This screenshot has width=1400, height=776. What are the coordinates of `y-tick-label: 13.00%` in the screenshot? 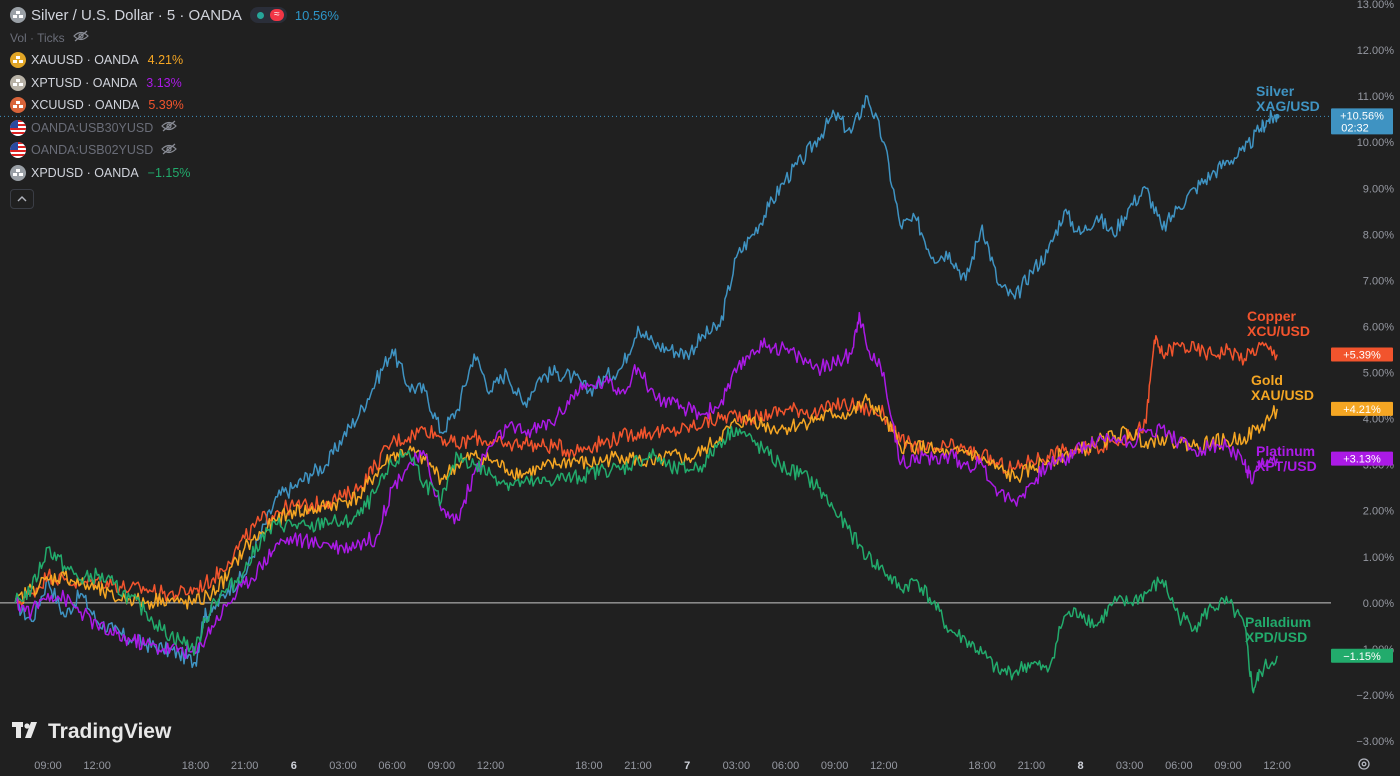 It's located at (1376, 5).